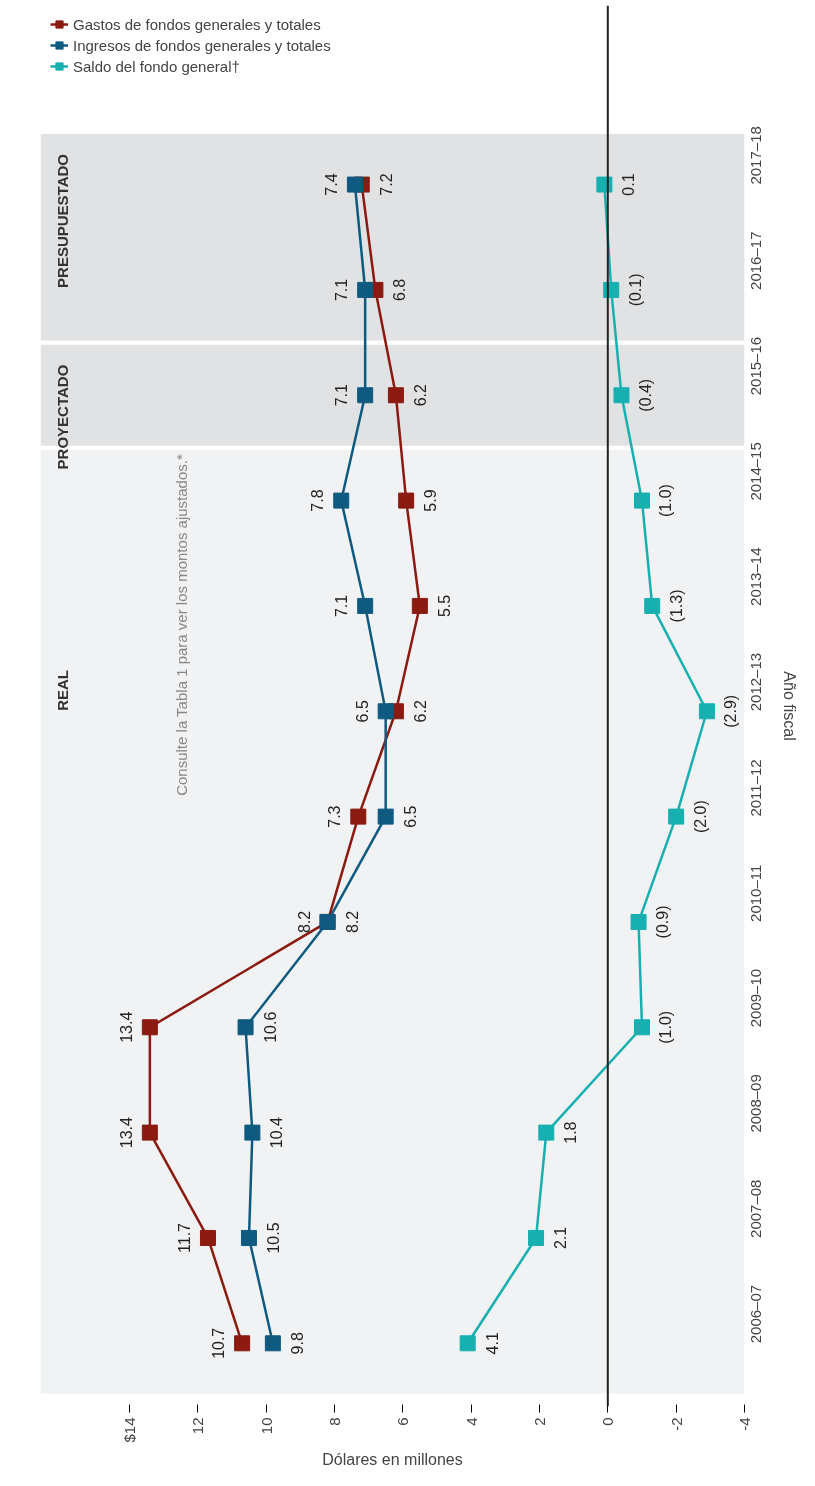 This screenshot has width=815, height=1486. What do you see at coordinates (755, 1208) in the screenshot?
I see `y-tick-label: 2007–08` at bounding box center [755, 1208].